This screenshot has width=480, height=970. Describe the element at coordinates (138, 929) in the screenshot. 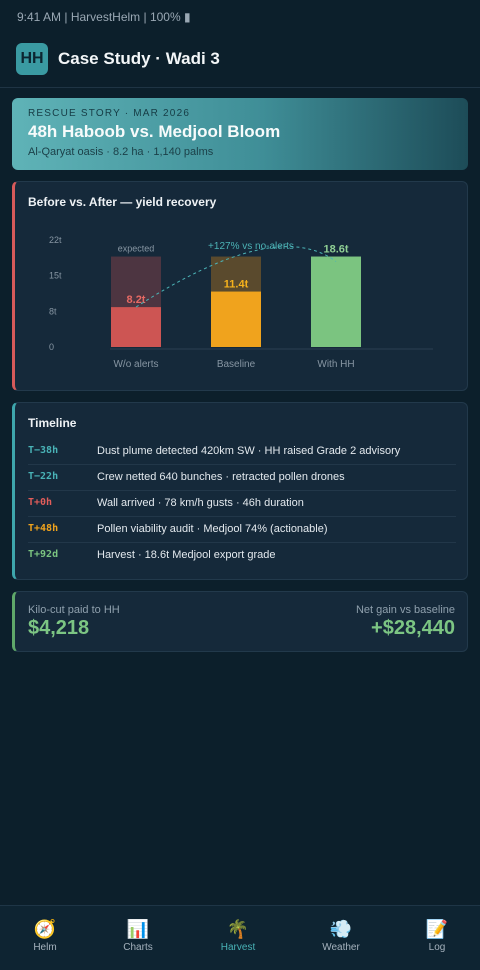

I see `bar-chart-icon: 📊` at that location.